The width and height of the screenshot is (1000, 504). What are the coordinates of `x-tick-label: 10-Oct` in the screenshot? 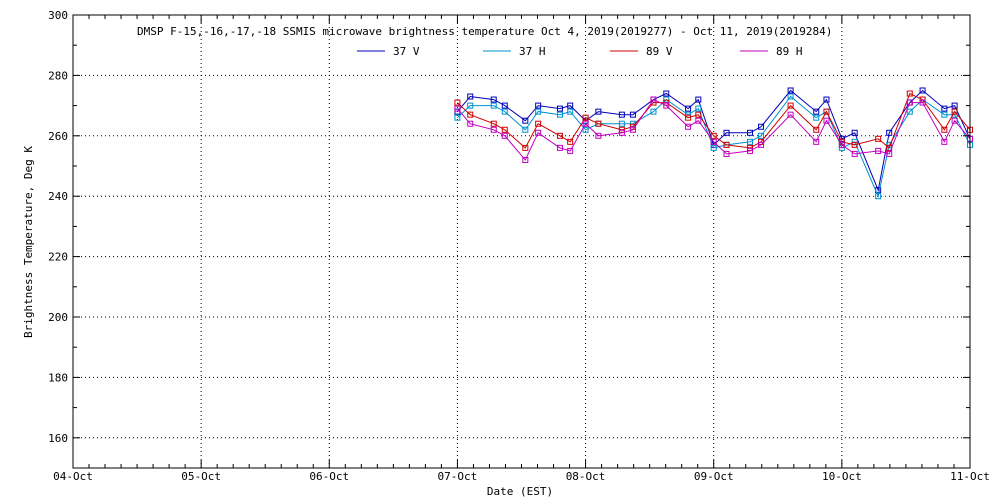 It's located at (842, 476).